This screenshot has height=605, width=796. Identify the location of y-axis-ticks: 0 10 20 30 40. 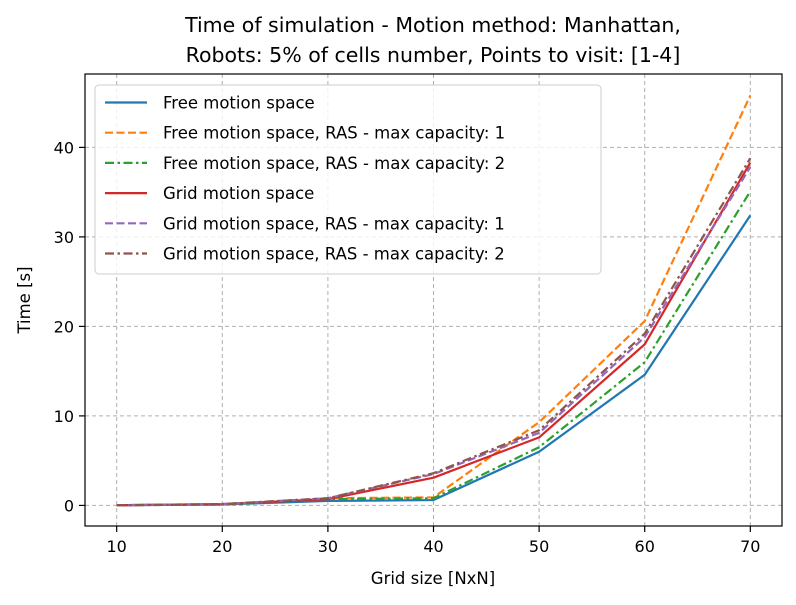
(69, 326).